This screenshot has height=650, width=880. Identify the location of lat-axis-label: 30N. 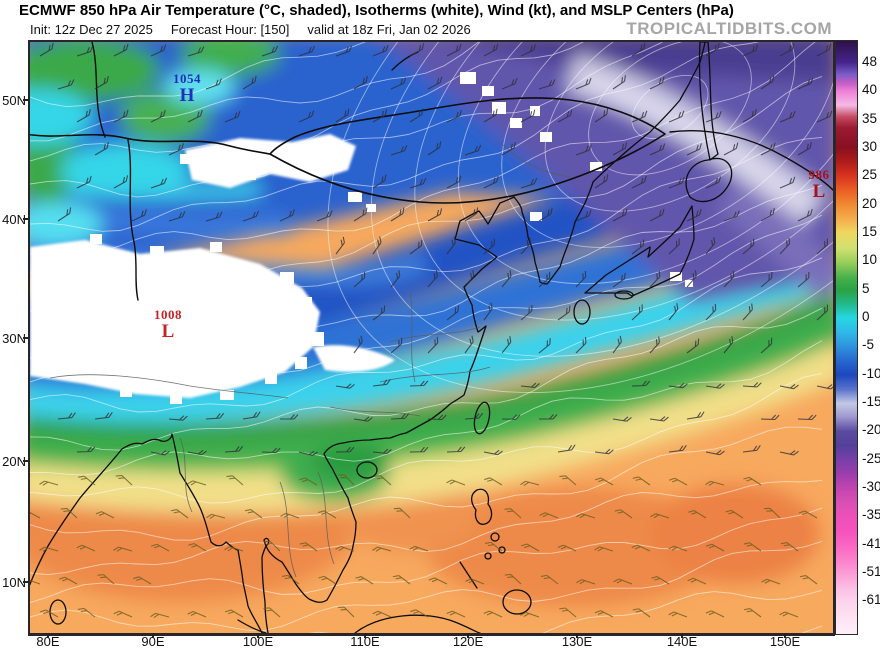
(14, 338).